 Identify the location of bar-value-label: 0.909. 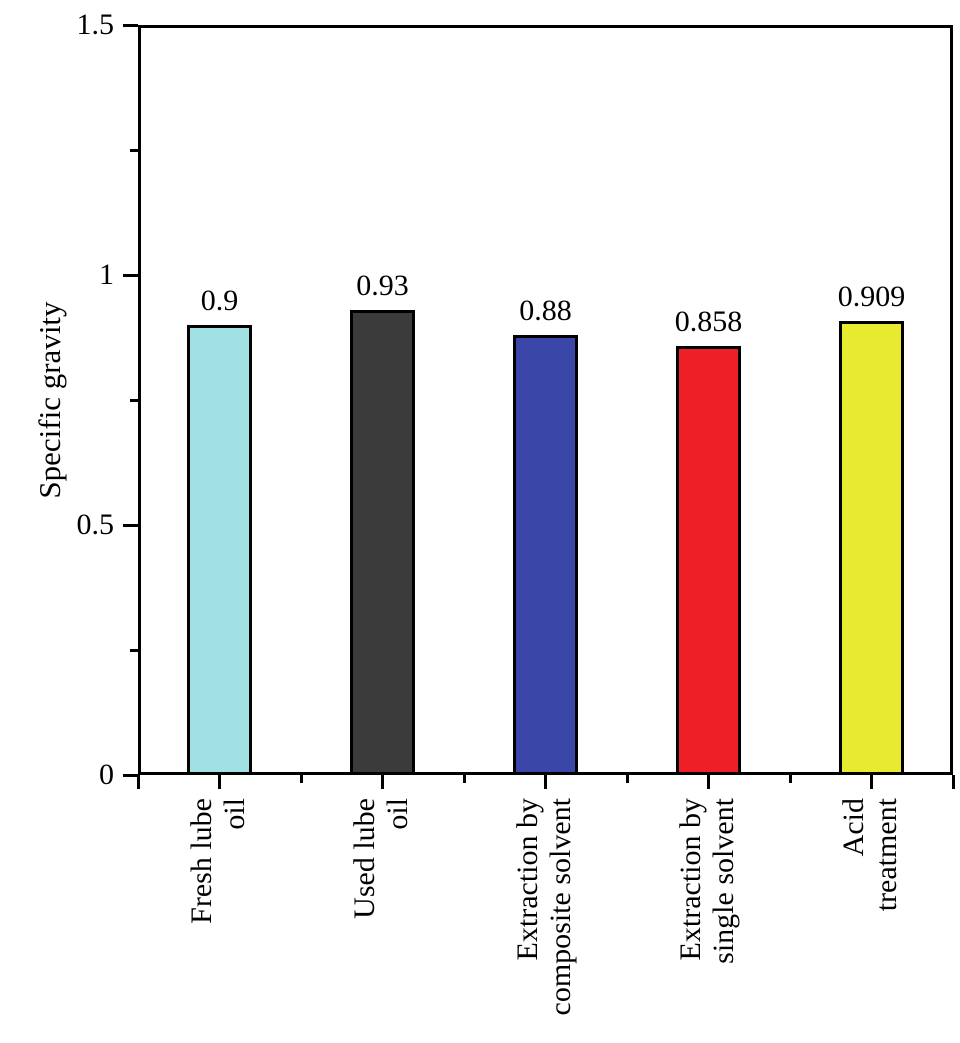
(871, 296).